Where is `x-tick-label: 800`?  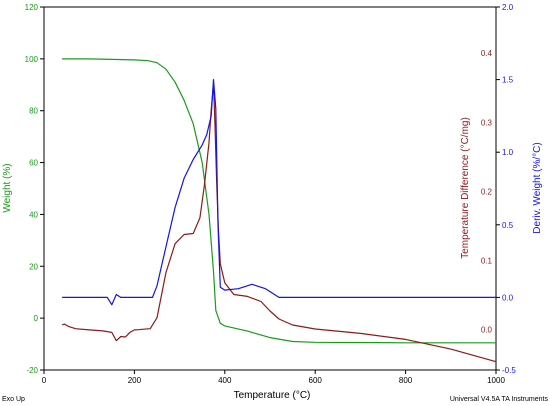 x-tick-label: 800 is located at coordinates (406, 380).